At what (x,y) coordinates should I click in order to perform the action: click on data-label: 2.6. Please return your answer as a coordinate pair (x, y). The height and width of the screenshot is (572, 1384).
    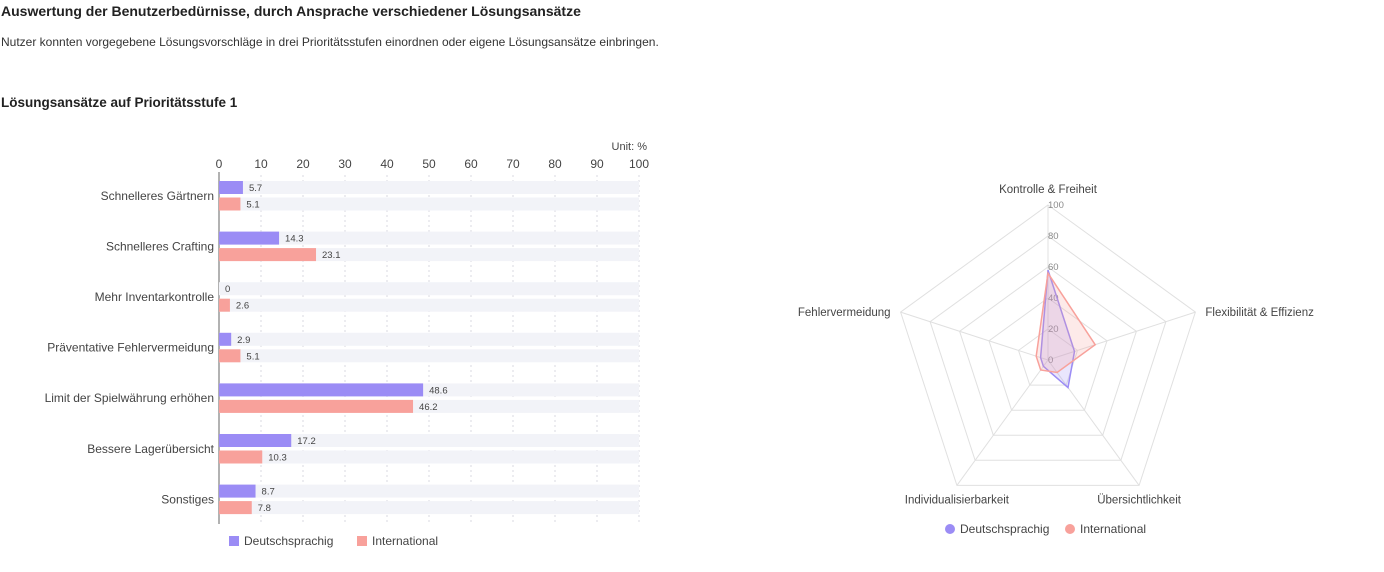
    Looking at the image, I should click on (242, 306).